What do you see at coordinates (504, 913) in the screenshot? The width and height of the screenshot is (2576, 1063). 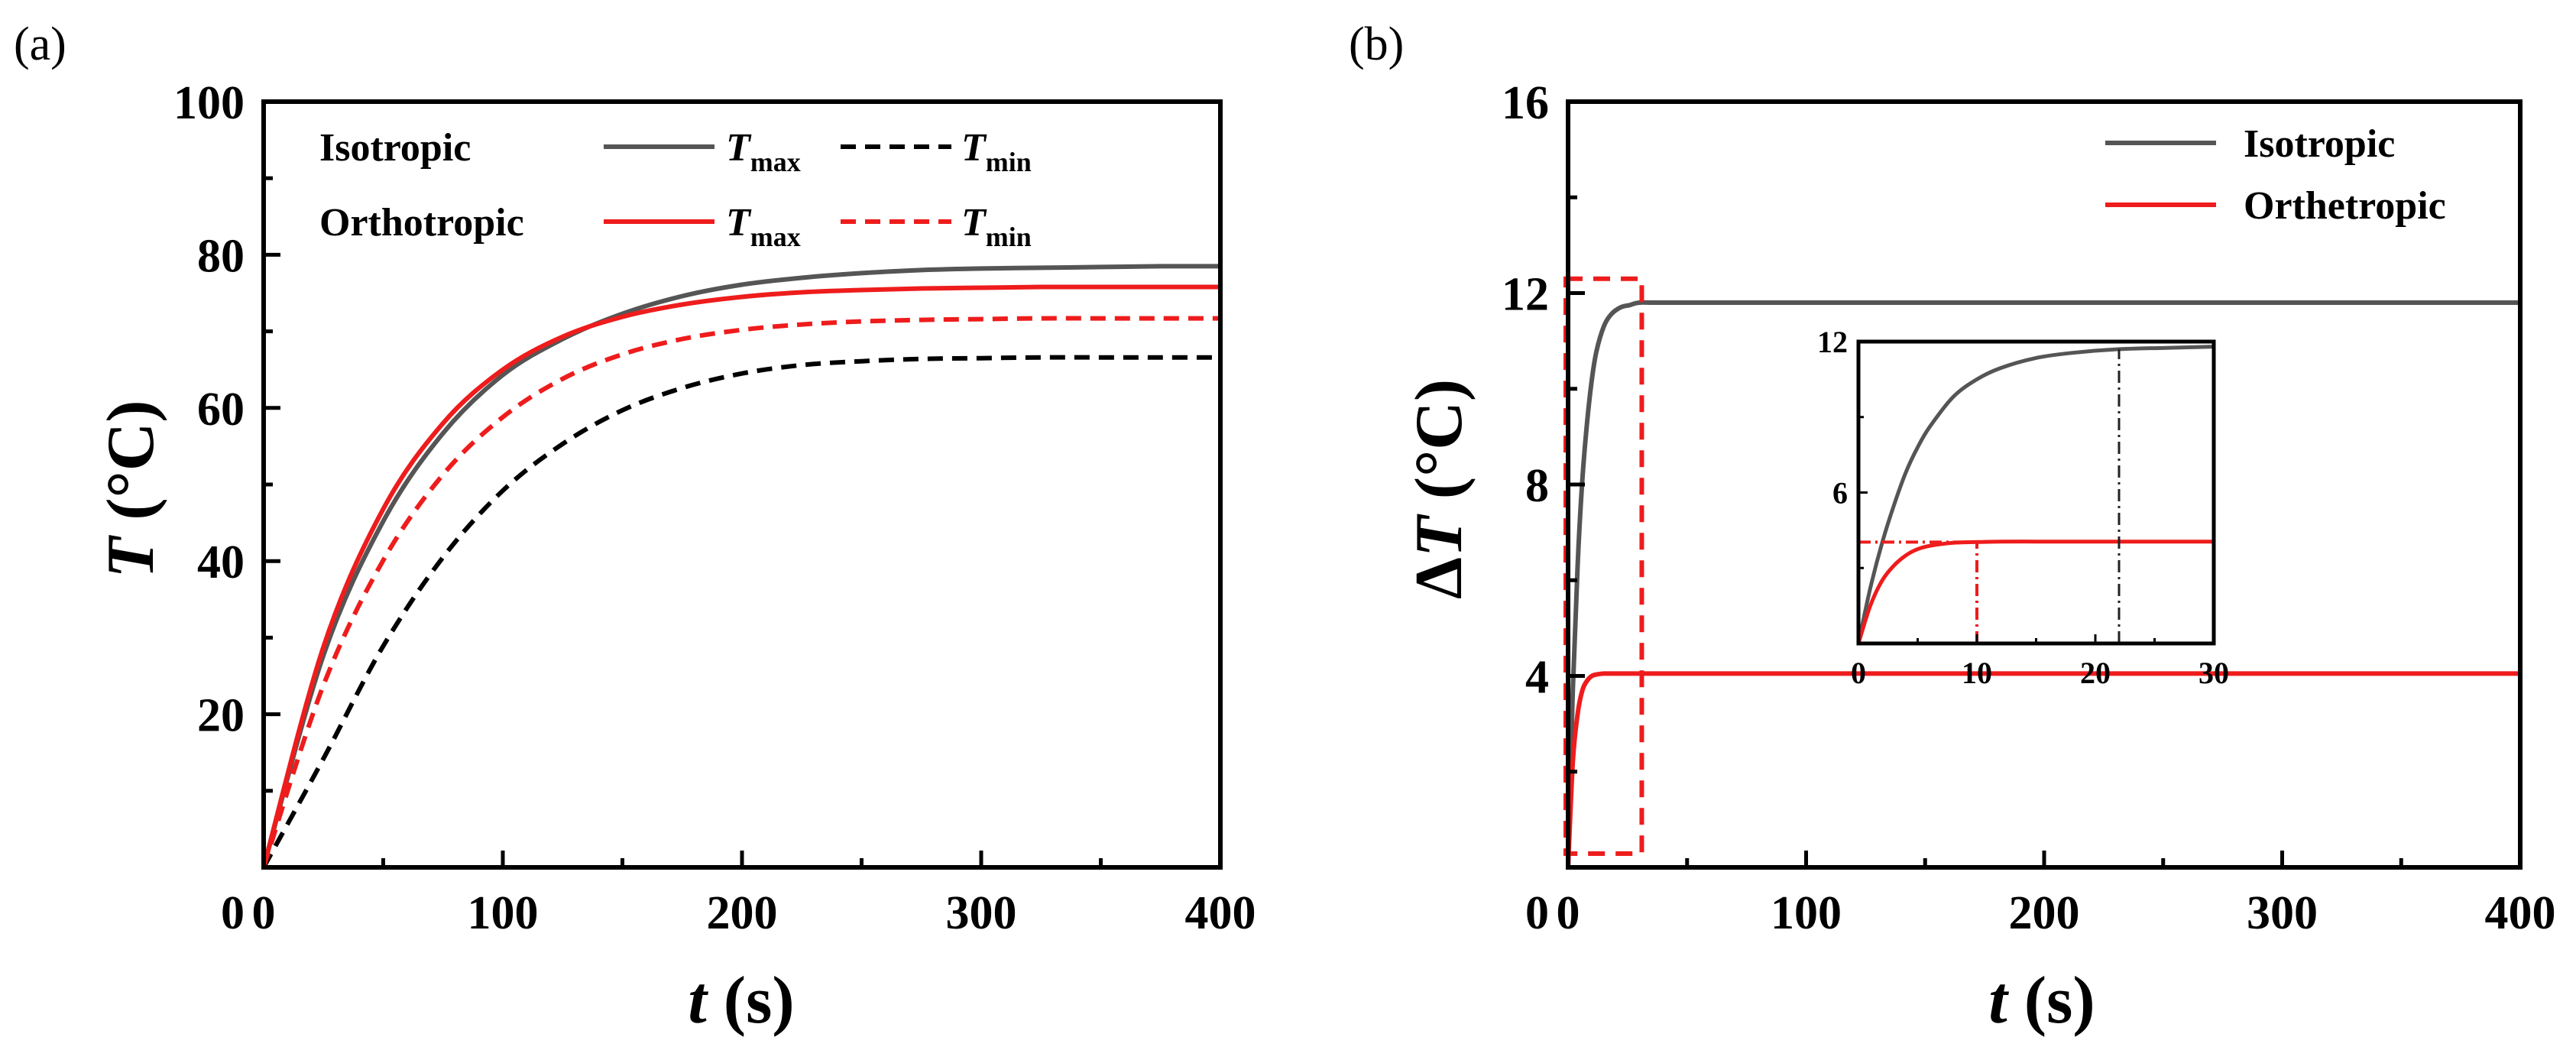 I see `panel-a-xtick-label: 100` at bounding box center [504, 913].